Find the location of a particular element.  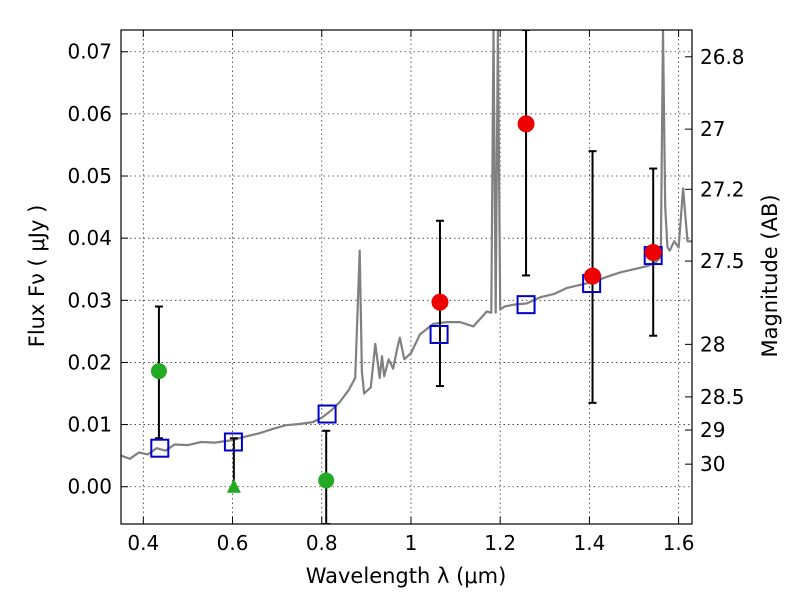

y-tick-label: 0.06 is located at coordinates (89, 114).